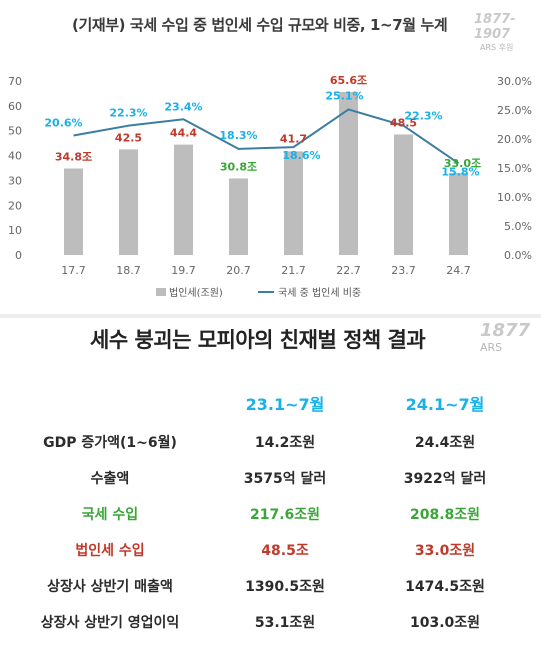 The image size is (541, 649). What do you see at coordinates (518, 226) in the screenshot?
I see `y2-tick-label: 5.0%` at bounding box center [518, 226].